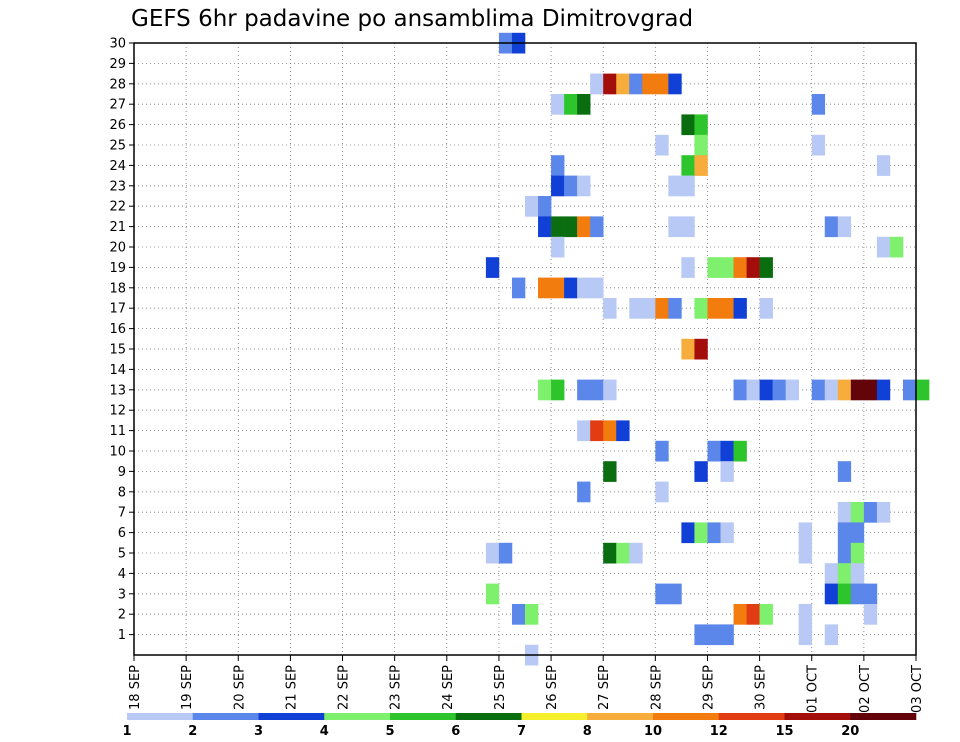 The height and width of the screenshot is (742, 960). Describe the element at coordinates (448, 687) in the screenshot. I see `x-tick-label: 24 SEP` at that location.